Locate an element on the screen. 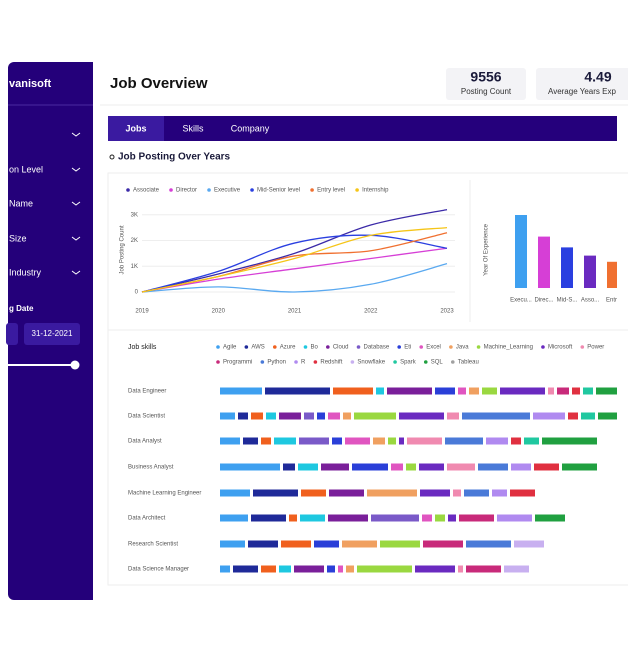 This screenshot has height=663, width=628. legend-label: Java is located at coordinates (462, 348).